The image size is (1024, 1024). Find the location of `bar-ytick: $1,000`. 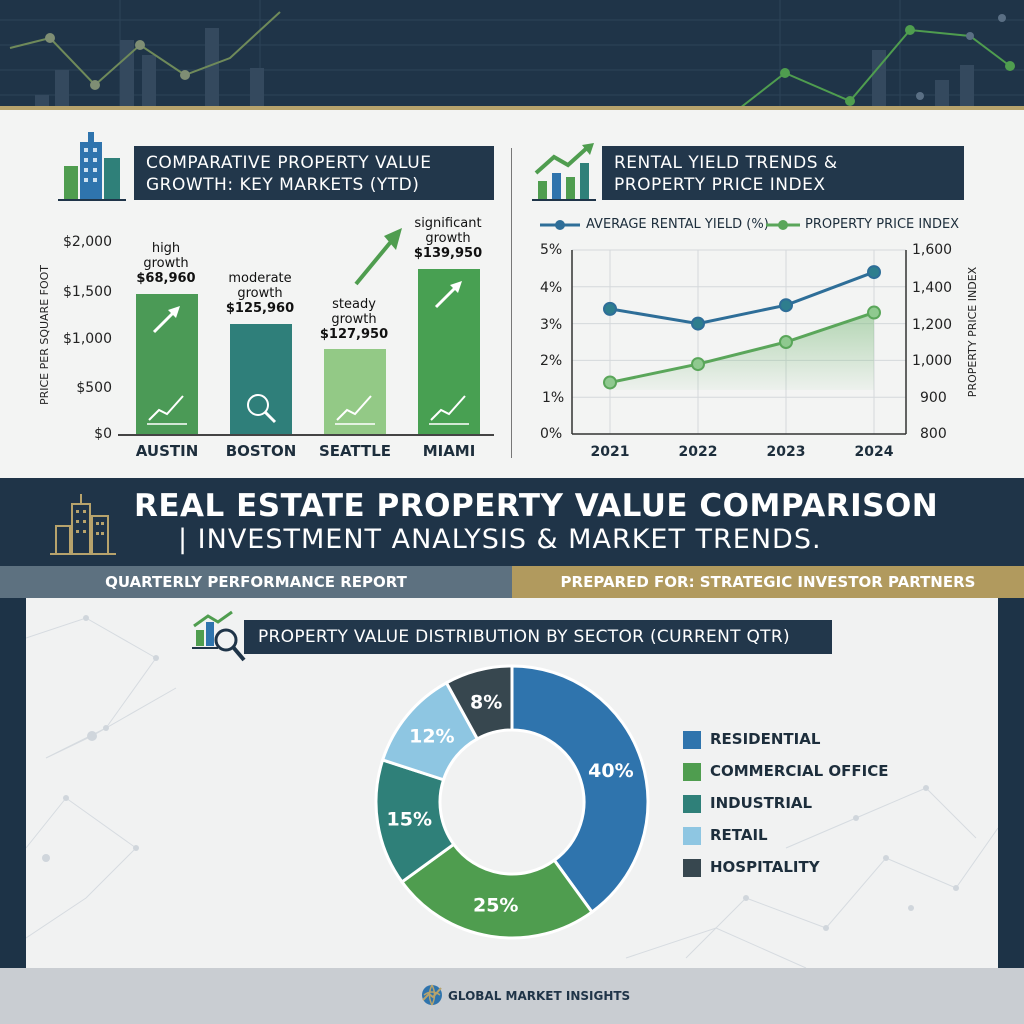

bar-ytick: $1,000 is located at coordinates (87, 339).